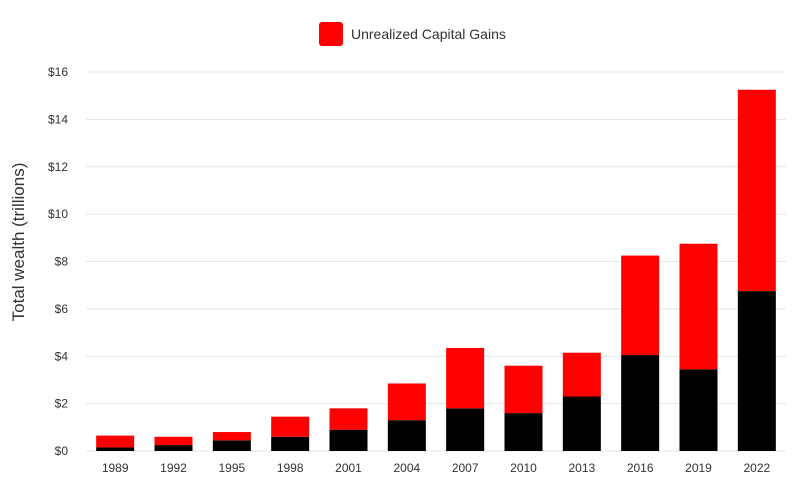 This screenshot has width=800, height=481. What do you see at coordinates (331, 34) in the screenshot?
I see `legend-swatch` at bounding box center [331, 34].